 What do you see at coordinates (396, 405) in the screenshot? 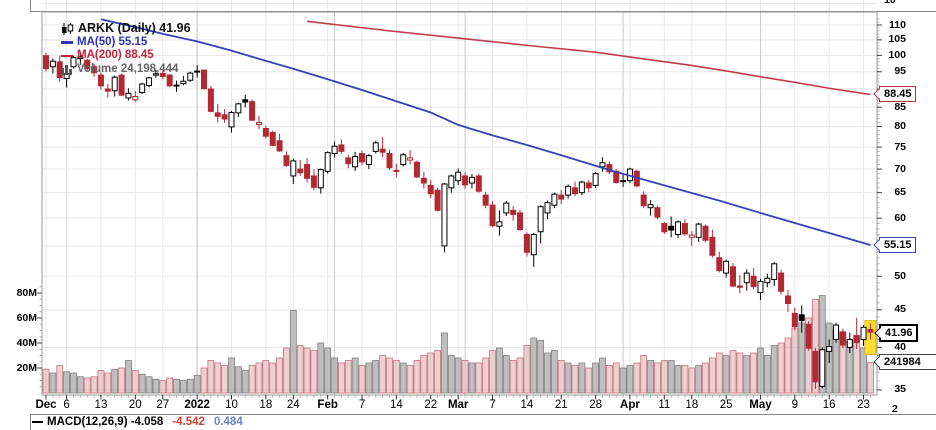
I see `date-axis-label: 14` at bounding box center [396, 405].